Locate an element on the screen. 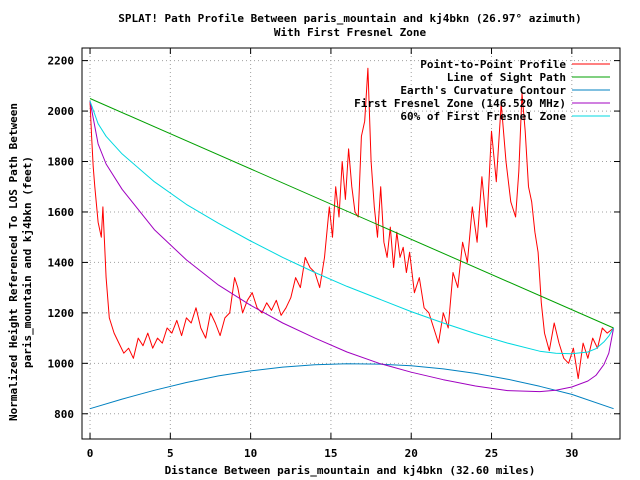 The height and width of the screenshot is (480, 640). legend-label-4: 60% of First Fresnel Zone is located at coordinates (483, 116).